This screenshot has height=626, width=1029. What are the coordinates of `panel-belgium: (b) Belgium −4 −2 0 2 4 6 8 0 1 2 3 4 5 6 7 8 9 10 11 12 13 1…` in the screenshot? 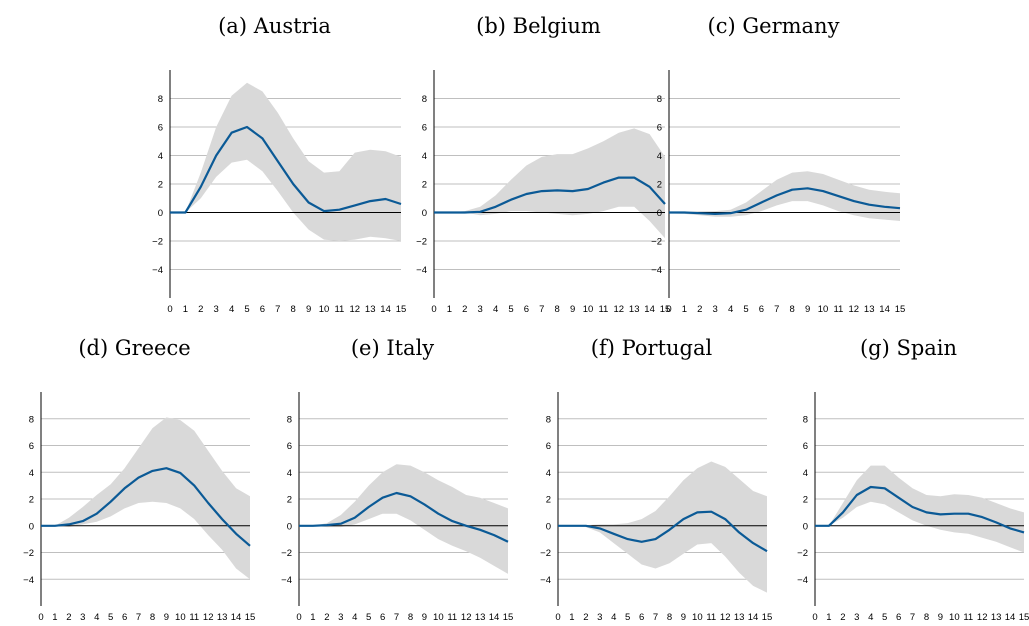 It's located at (540, 163).